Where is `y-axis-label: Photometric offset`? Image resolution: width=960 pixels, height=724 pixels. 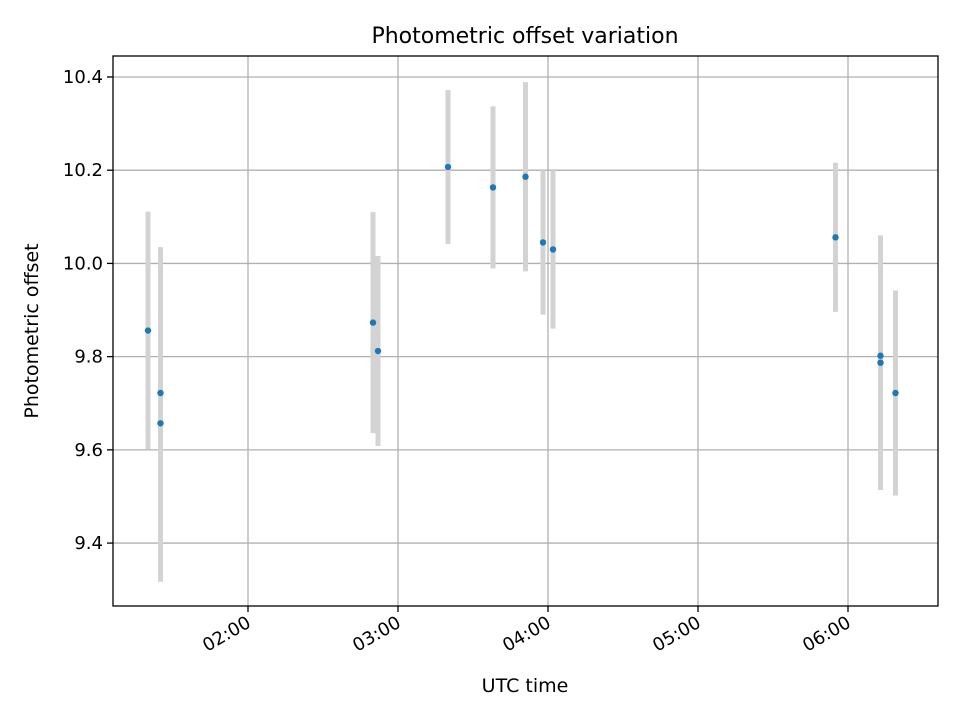
y-axis-label: Photometric offset is located at coordinates (32, 330).